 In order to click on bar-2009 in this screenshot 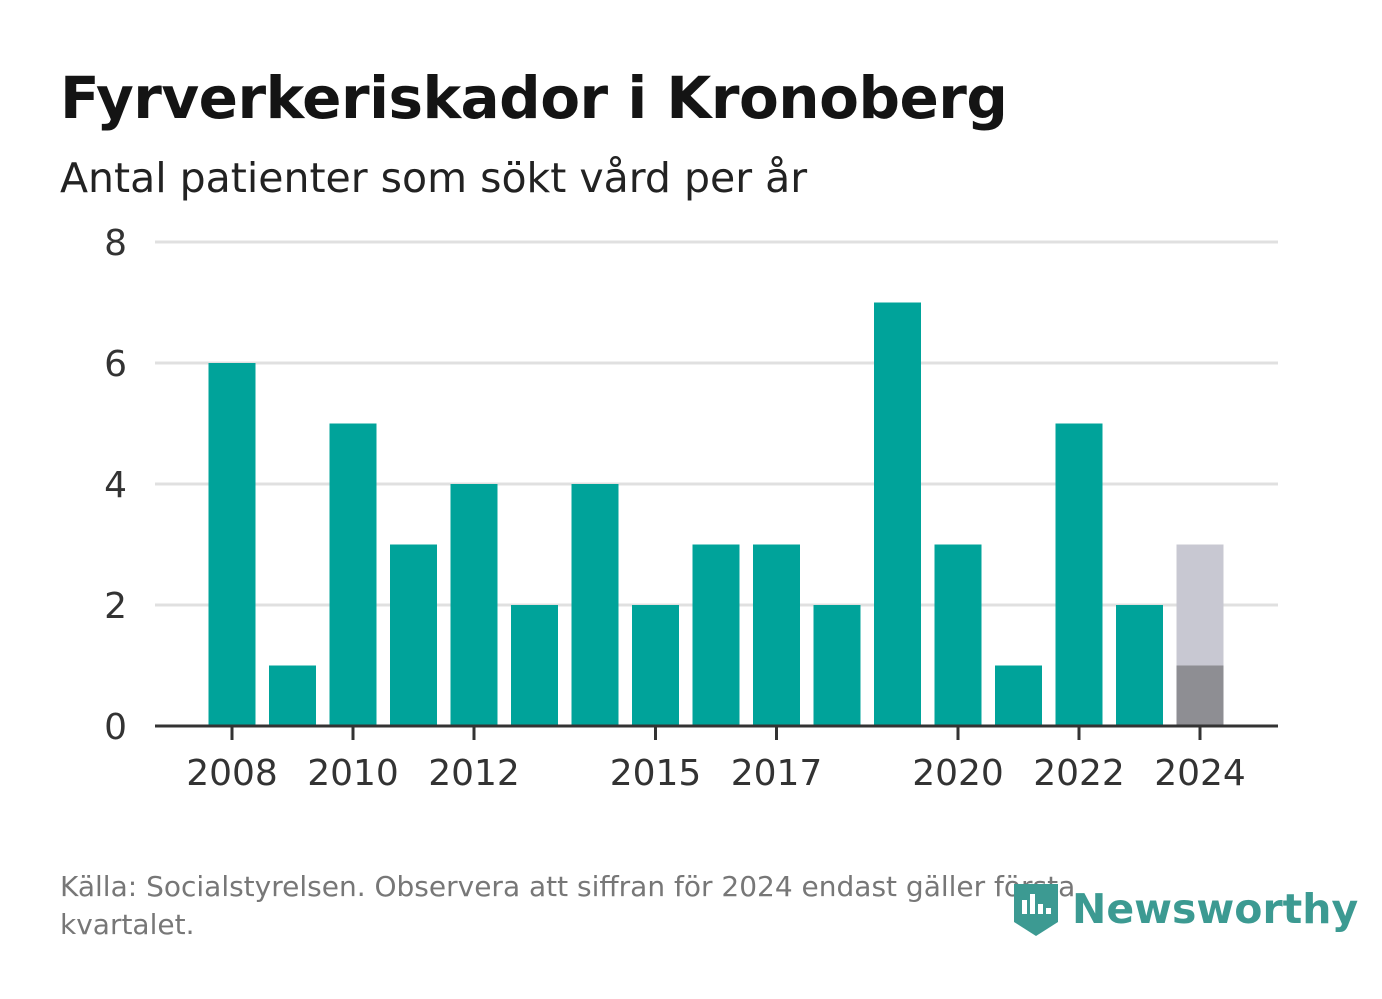, I will do `click(292, 695)`.